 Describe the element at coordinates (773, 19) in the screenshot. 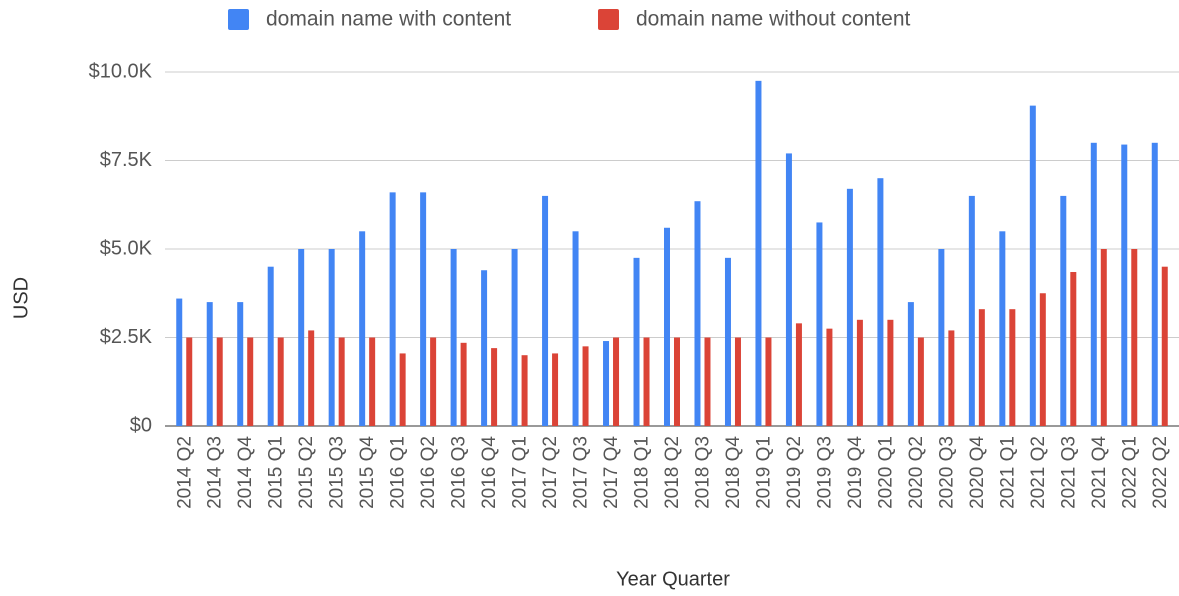

I see `legend-label: domain name without content` at that location.